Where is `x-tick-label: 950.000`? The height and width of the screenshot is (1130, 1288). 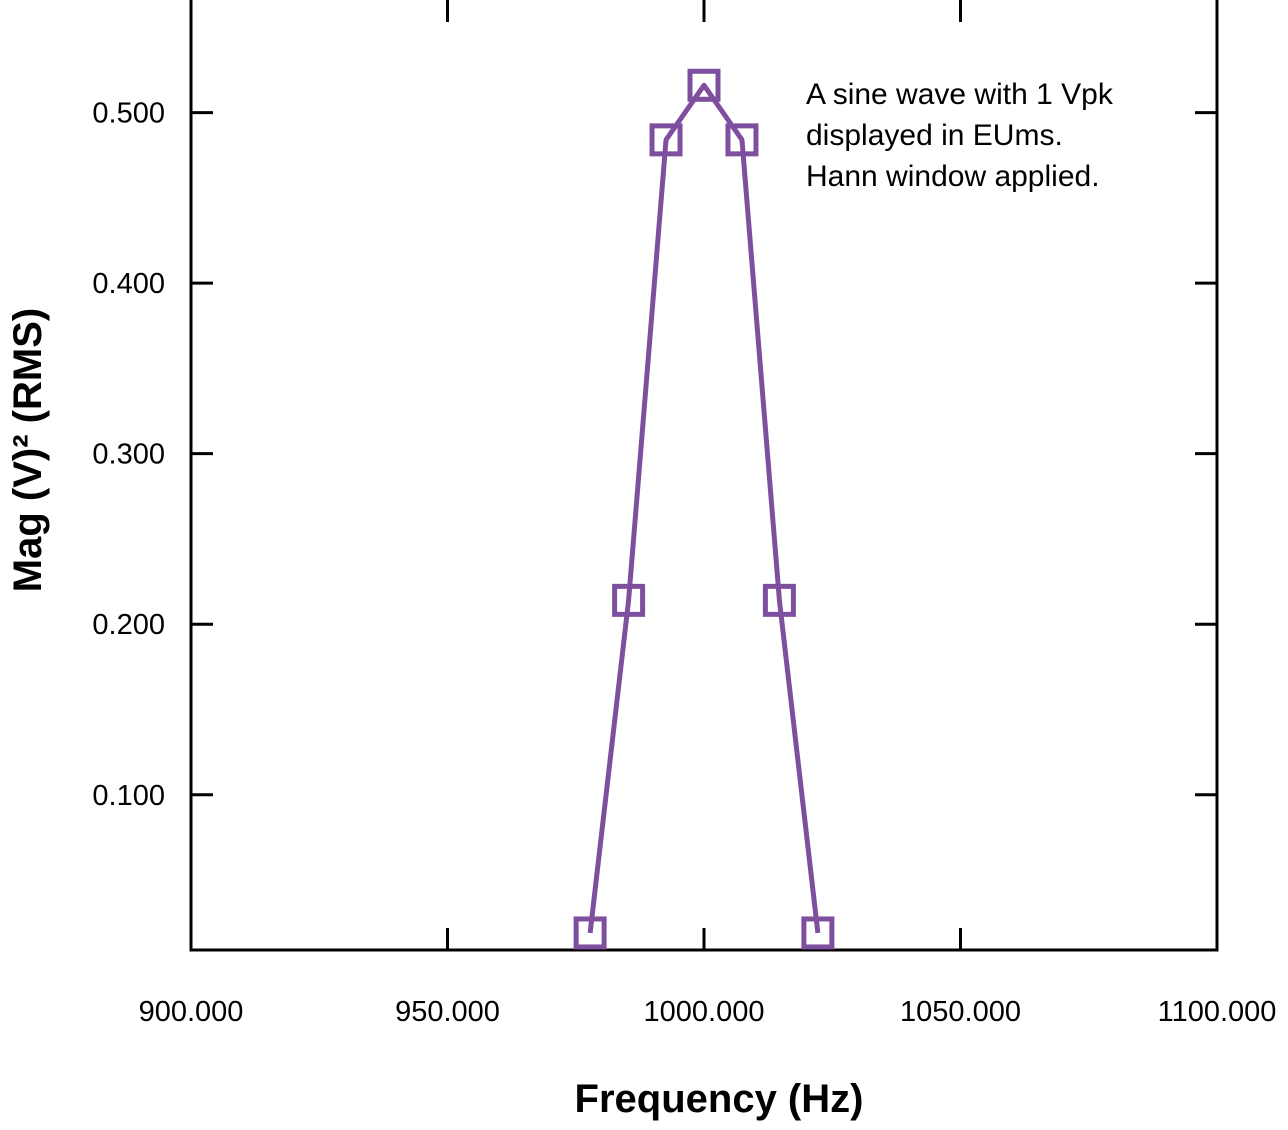
x-tick-label: 950.000 is located at coordinates (447, 1012).